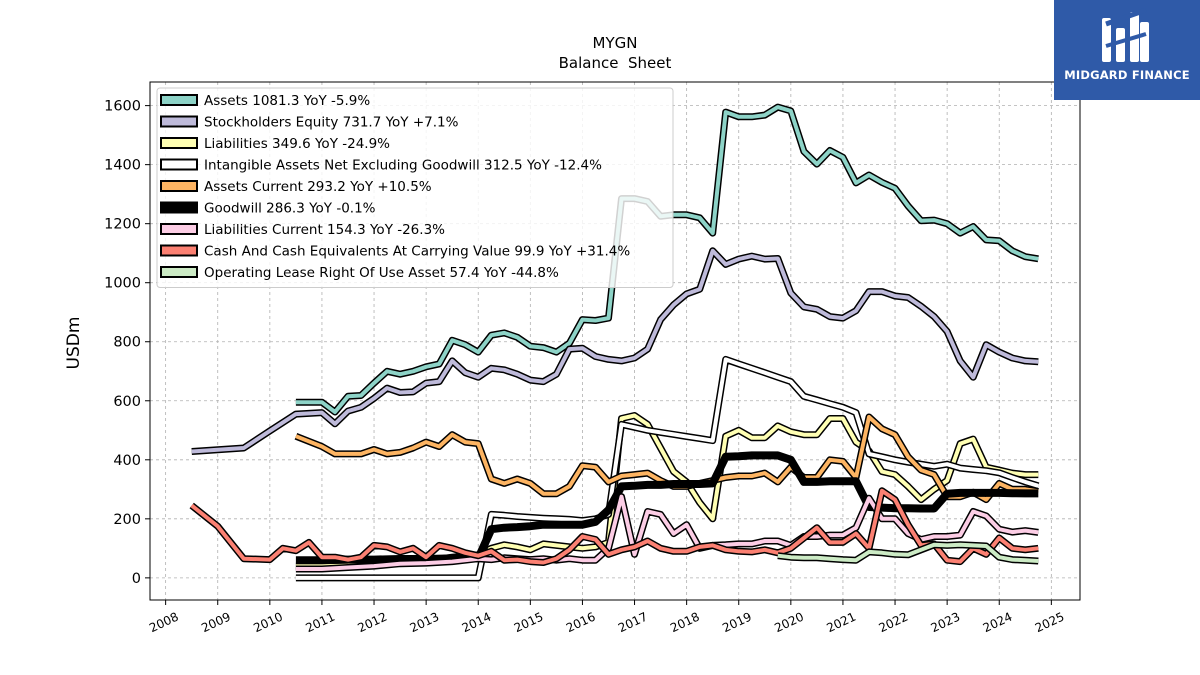 This screenshot has width=1200, height=675. Describe the element at coordinates (287, 101) in the screenshot. I see `legend-entry: Assets 1081.3 YoY -5.9%` at that location.